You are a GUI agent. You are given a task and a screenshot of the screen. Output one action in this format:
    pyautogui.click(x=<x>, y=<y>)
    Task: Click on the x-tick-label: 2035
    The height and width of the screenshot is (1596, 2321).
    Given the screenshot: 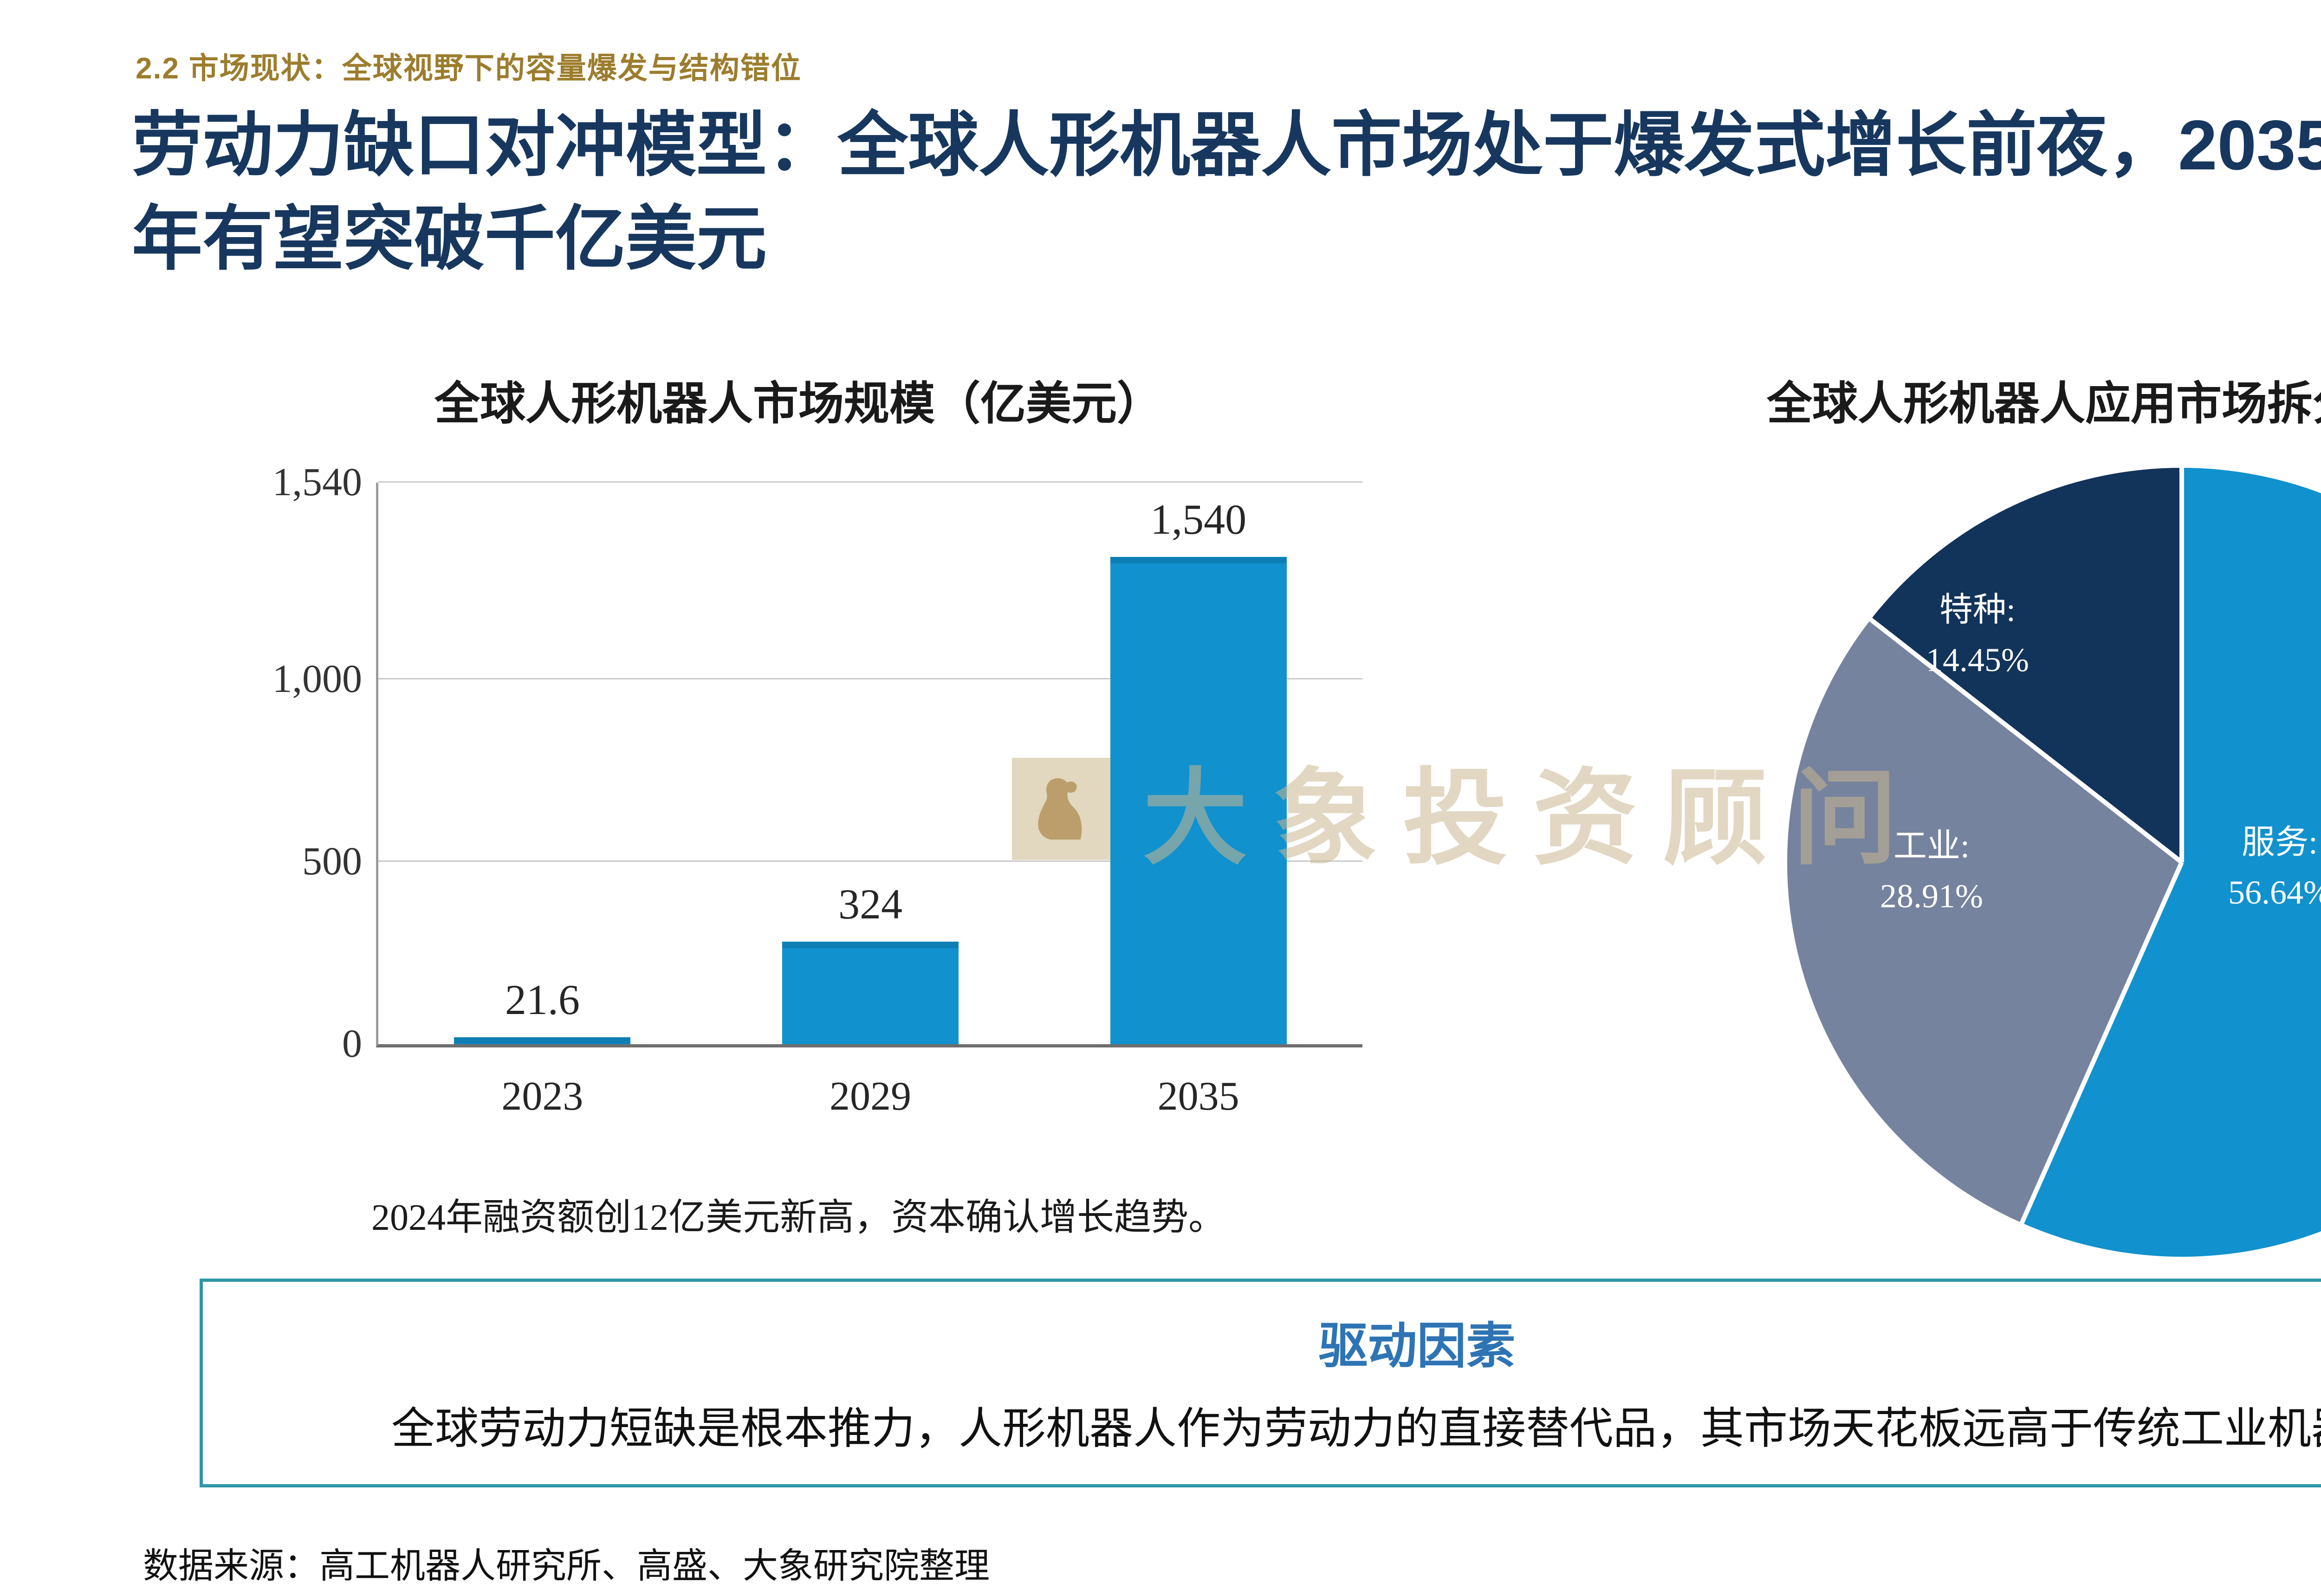 What is the action you would take?
    pyautogui.click(x=1198, y=1096)
    